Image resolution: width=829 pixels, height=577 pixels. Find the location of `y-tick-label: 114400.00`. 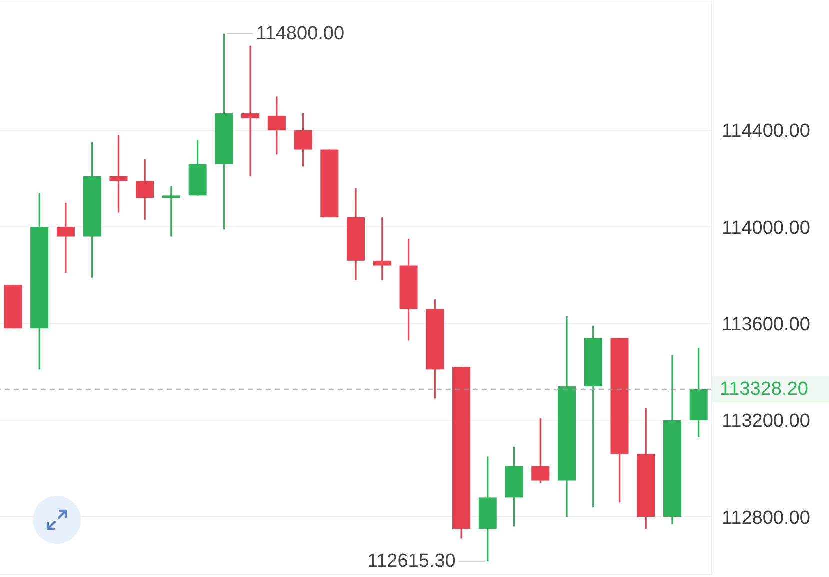

y-tick-label: 114400.00 is located at coordinates (766, 131).